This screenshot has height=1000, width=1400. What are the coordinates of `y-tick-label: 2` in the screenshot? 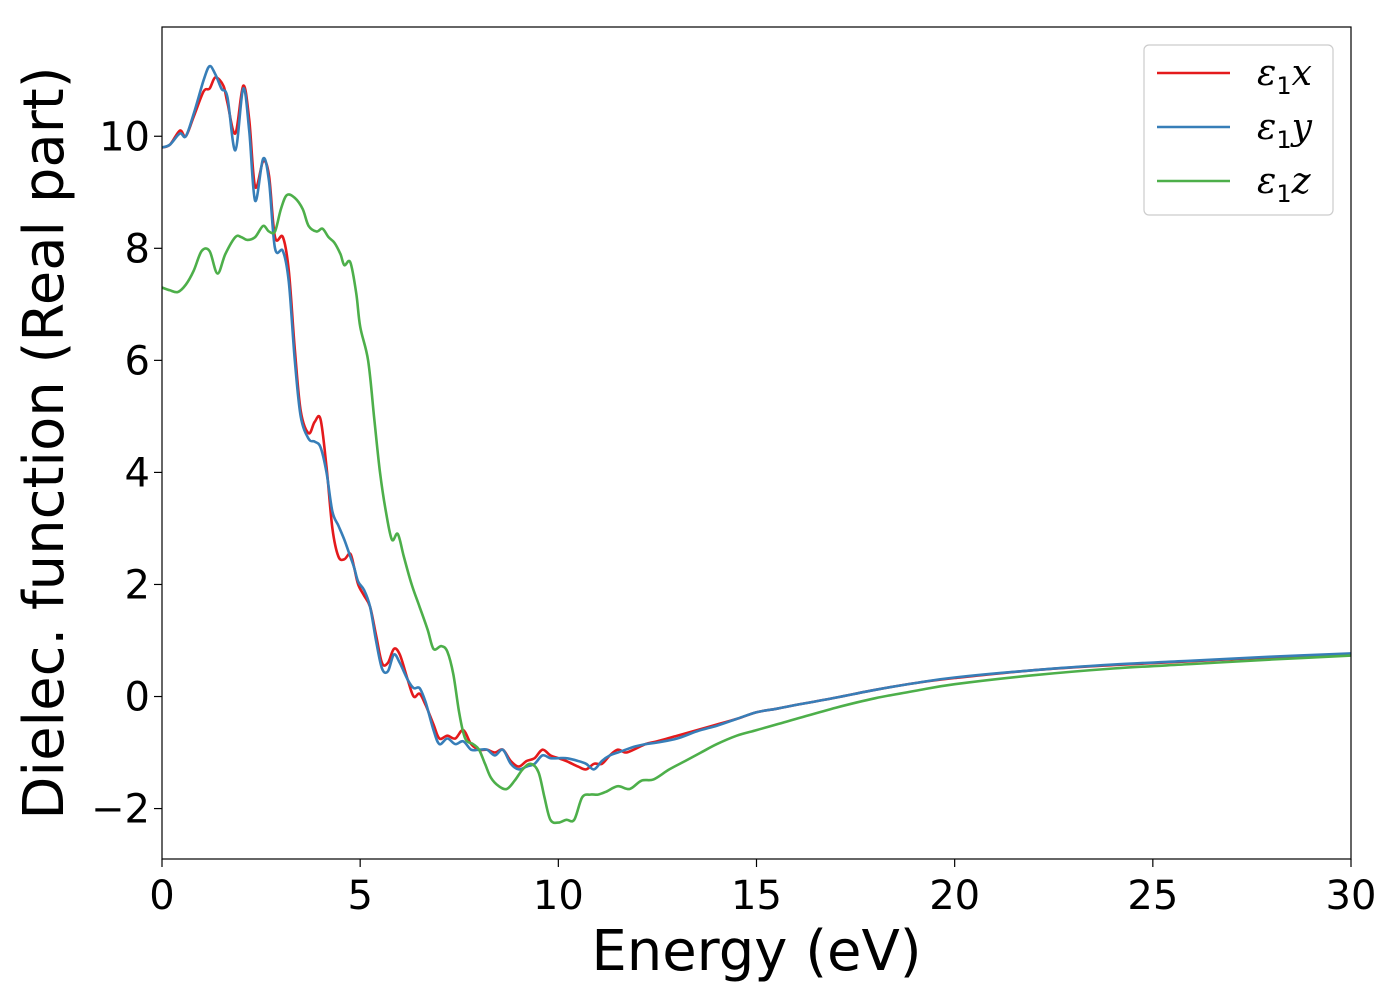 It's located at (137, 585).